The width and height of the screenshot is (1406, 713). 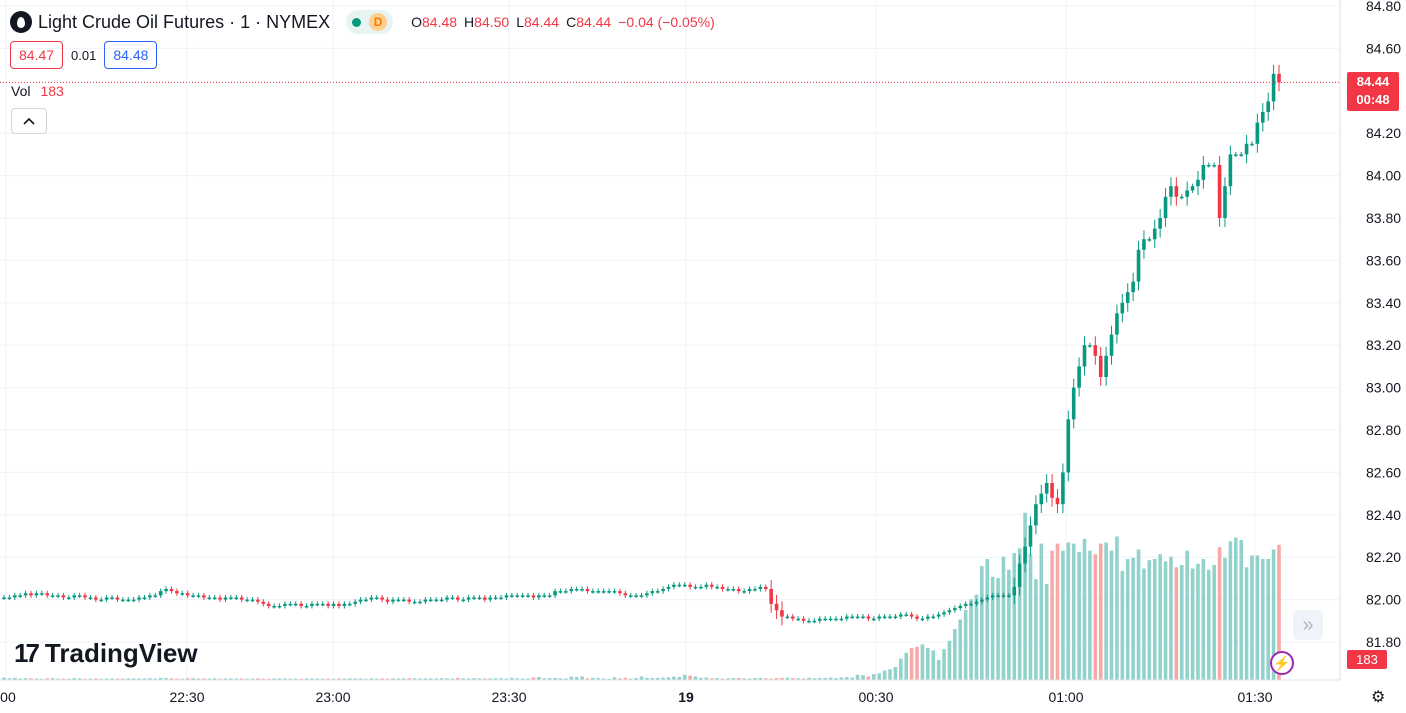 I want to click on scroll-to-realtime-button: », so click(x=1308, y=625).